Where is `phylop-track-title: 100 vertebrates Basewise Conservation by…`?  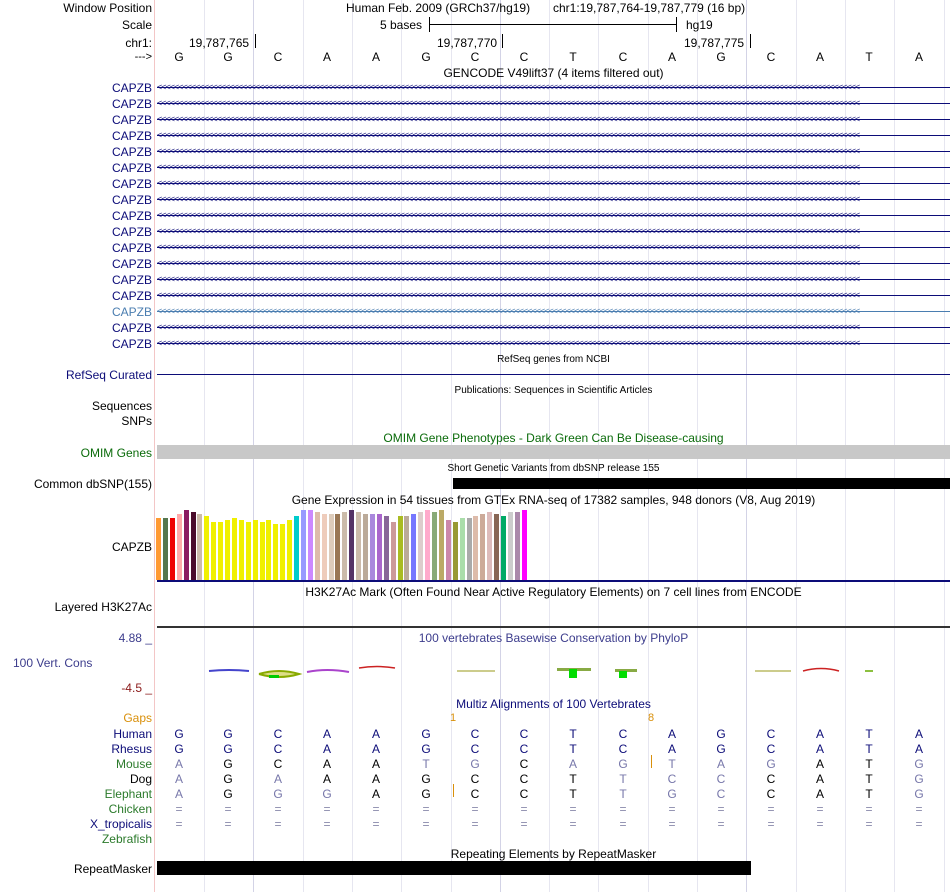 phylop-track-title: 100 vertebrates Basewise Conservation by… is located at coordinates (553, 638).